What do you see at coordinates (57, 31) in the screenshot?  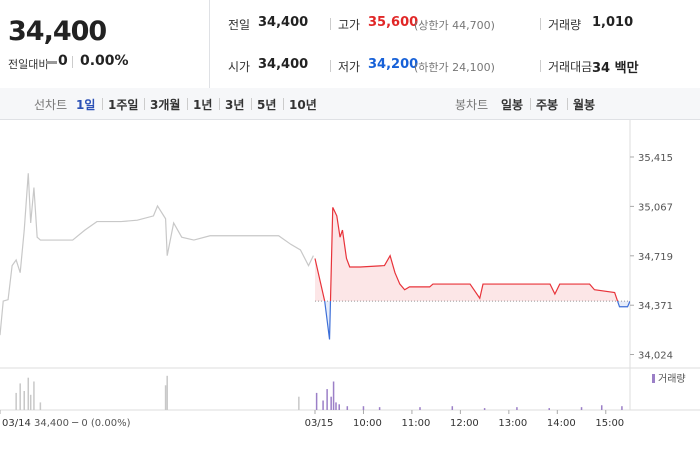 I see `current-price: 34,400` at bounding box center [57, 31].